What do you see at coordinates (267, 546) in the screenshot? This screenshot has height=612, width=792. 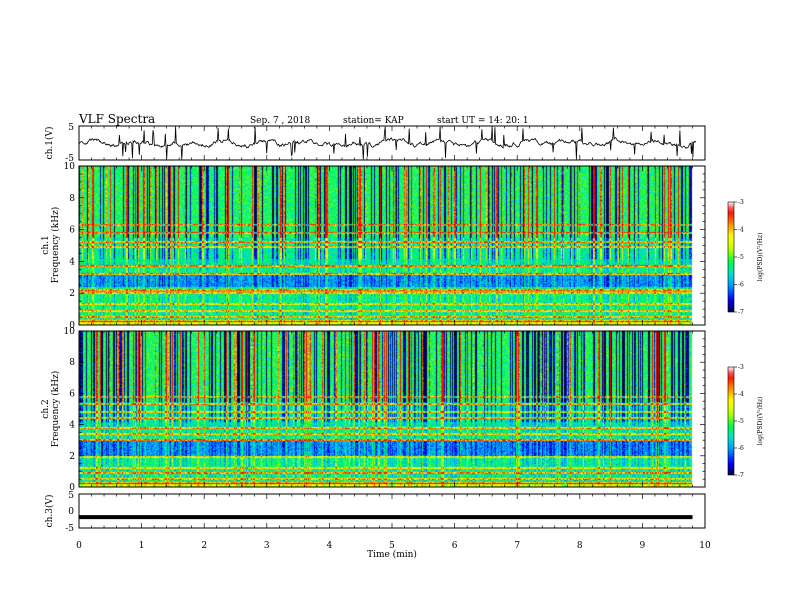 I see `time-tick-label: 3` at bounding box center [267, 546].